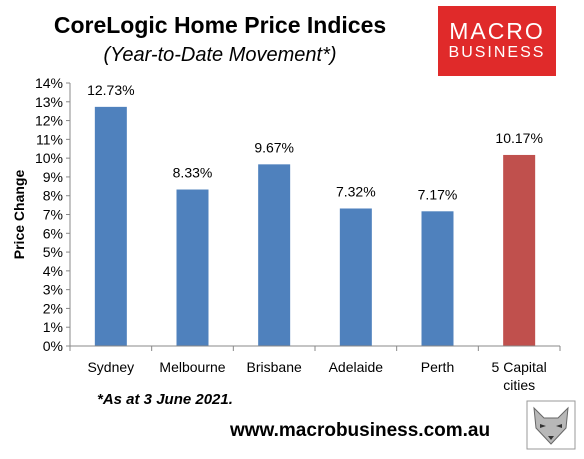  What do you see at coordinates (49, 102) in the screenshot?
I see `y-tick-label: 13%` at bounding box center [49, 102].